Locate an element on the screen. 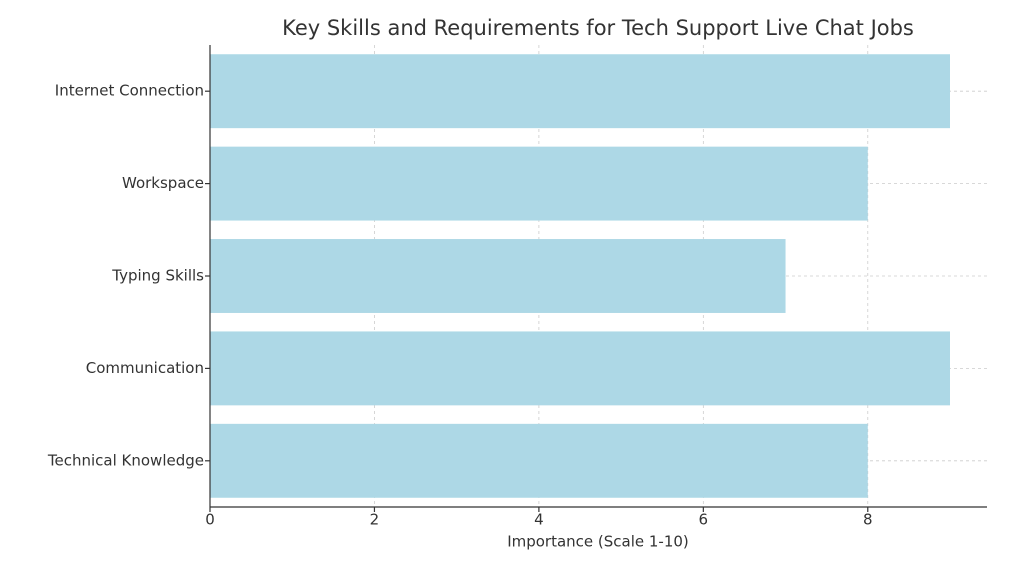 The height and width of the screenshot is (565, 1024). x-tick-label: 2 is located at coordinates (375, 520).